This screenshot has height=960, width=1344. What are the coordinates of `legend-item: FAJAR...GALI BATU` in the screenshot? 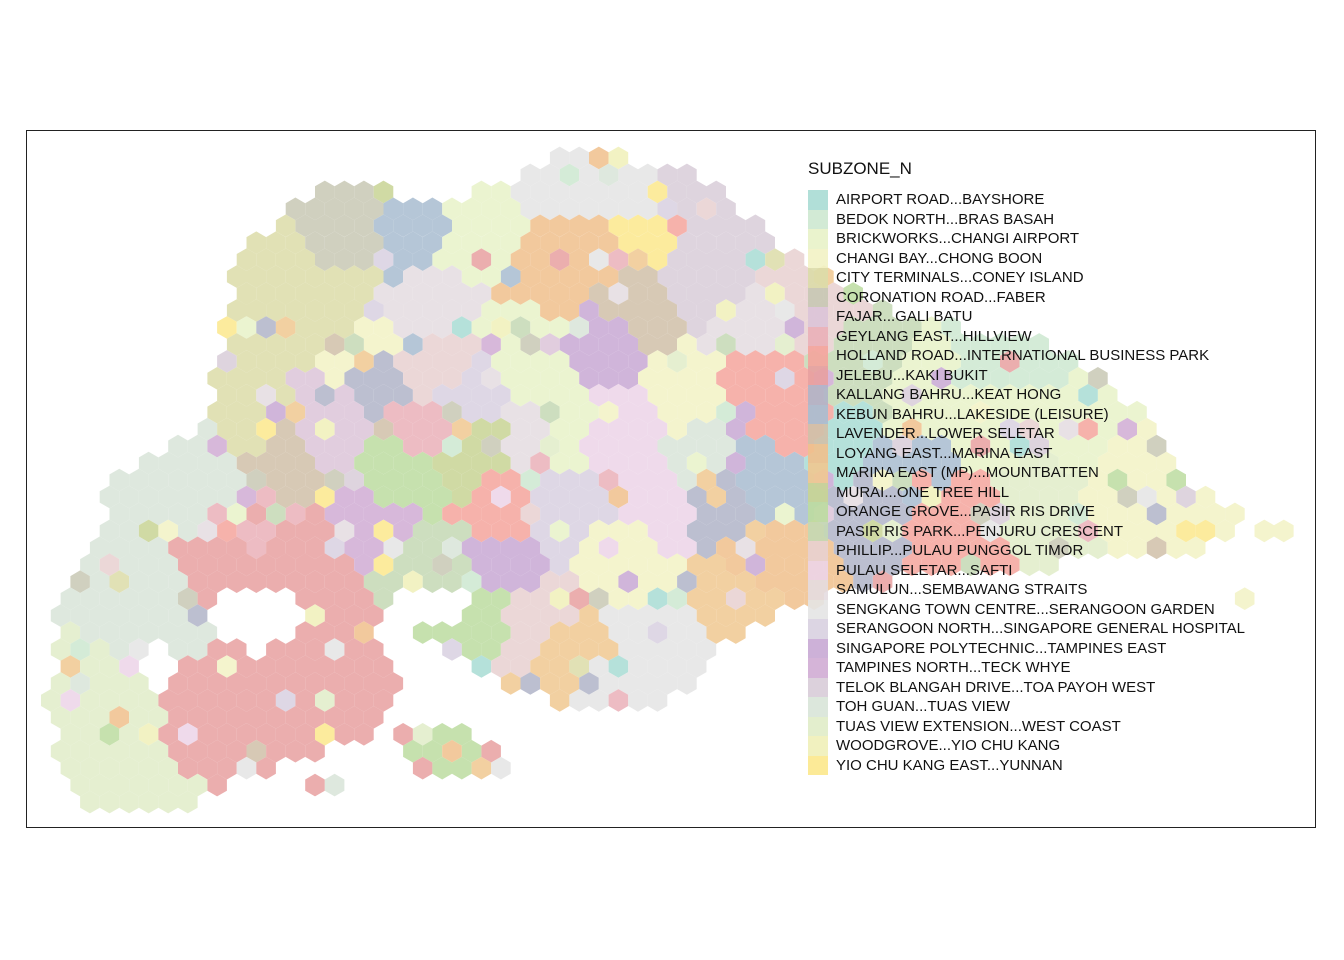 It's located at (1026, 317).